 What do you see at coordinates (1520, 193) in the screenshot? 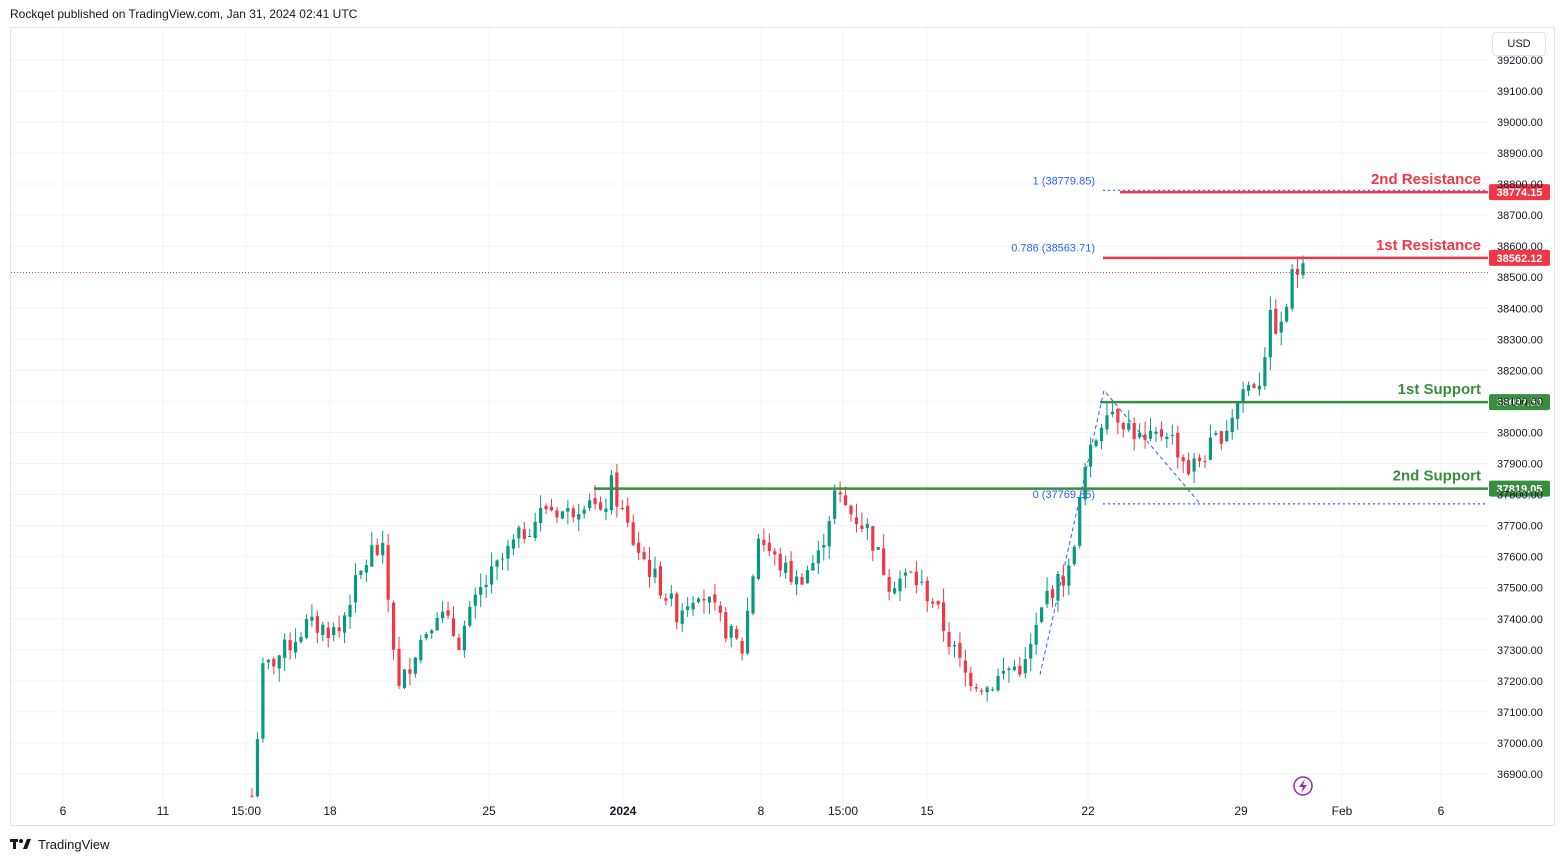
I see `level-price-label: 38774.15` at bounding box center [1520, 193].